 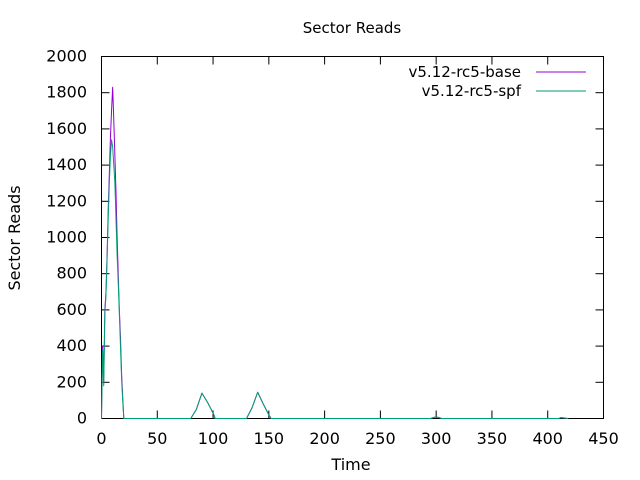 What do you see at coordinates (603, 438) in the screenshot?
I see `x-tick-label: 450` at bounding box center [603, 438].